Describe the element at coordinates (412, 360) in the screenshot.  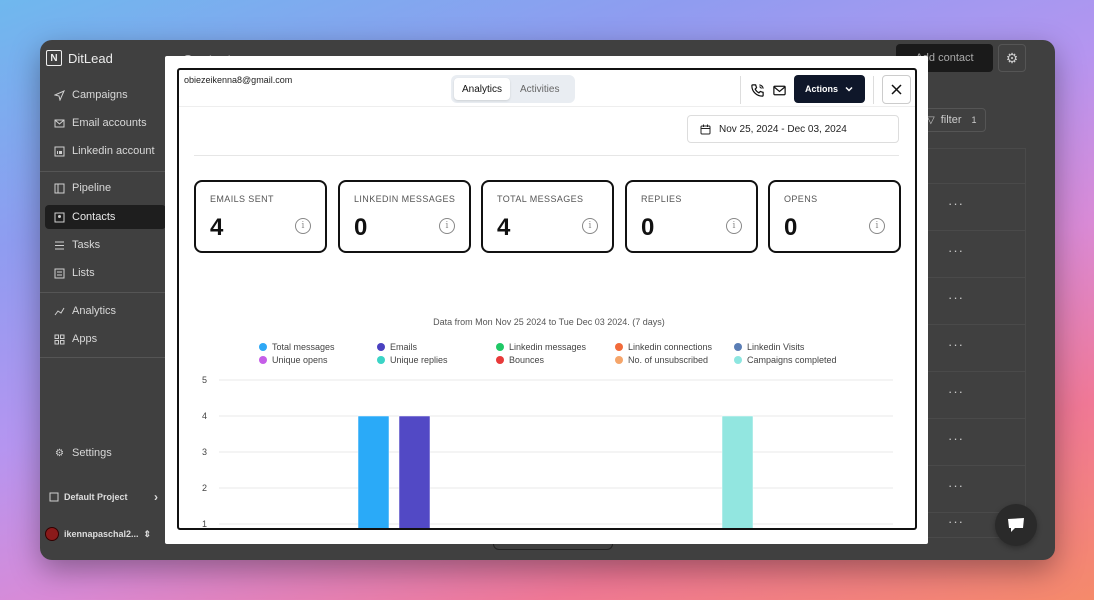
I see `legend-item: Unique replies` at that location.